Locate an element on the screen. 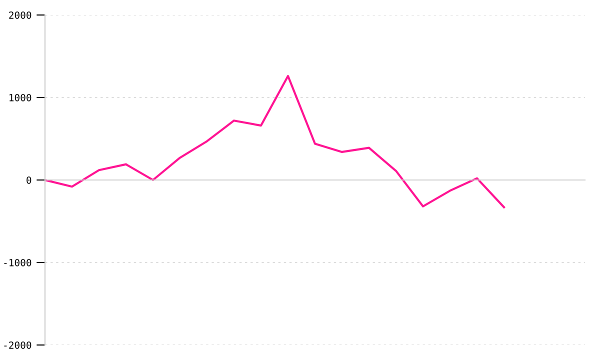 Image resolution: width=600 pixels, height=360 pixels. y-tick-label: 1000 is located at coordinates (21, 98).